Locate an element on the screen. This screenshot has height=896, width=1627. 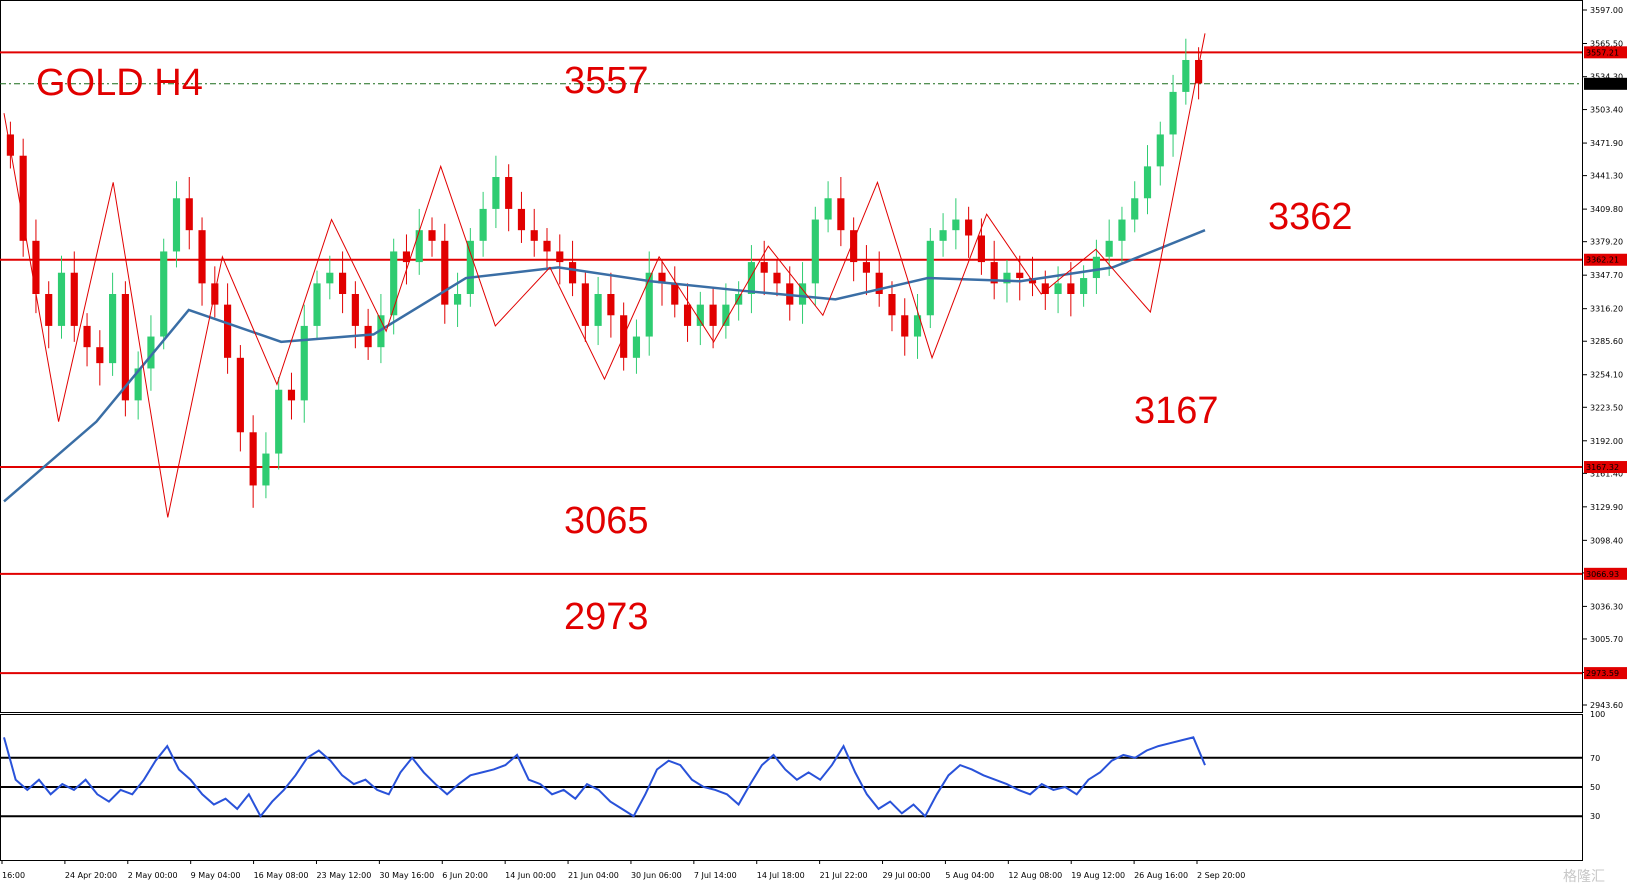
rsi-tick-label: 50 is located at coordinates (1595, 787).